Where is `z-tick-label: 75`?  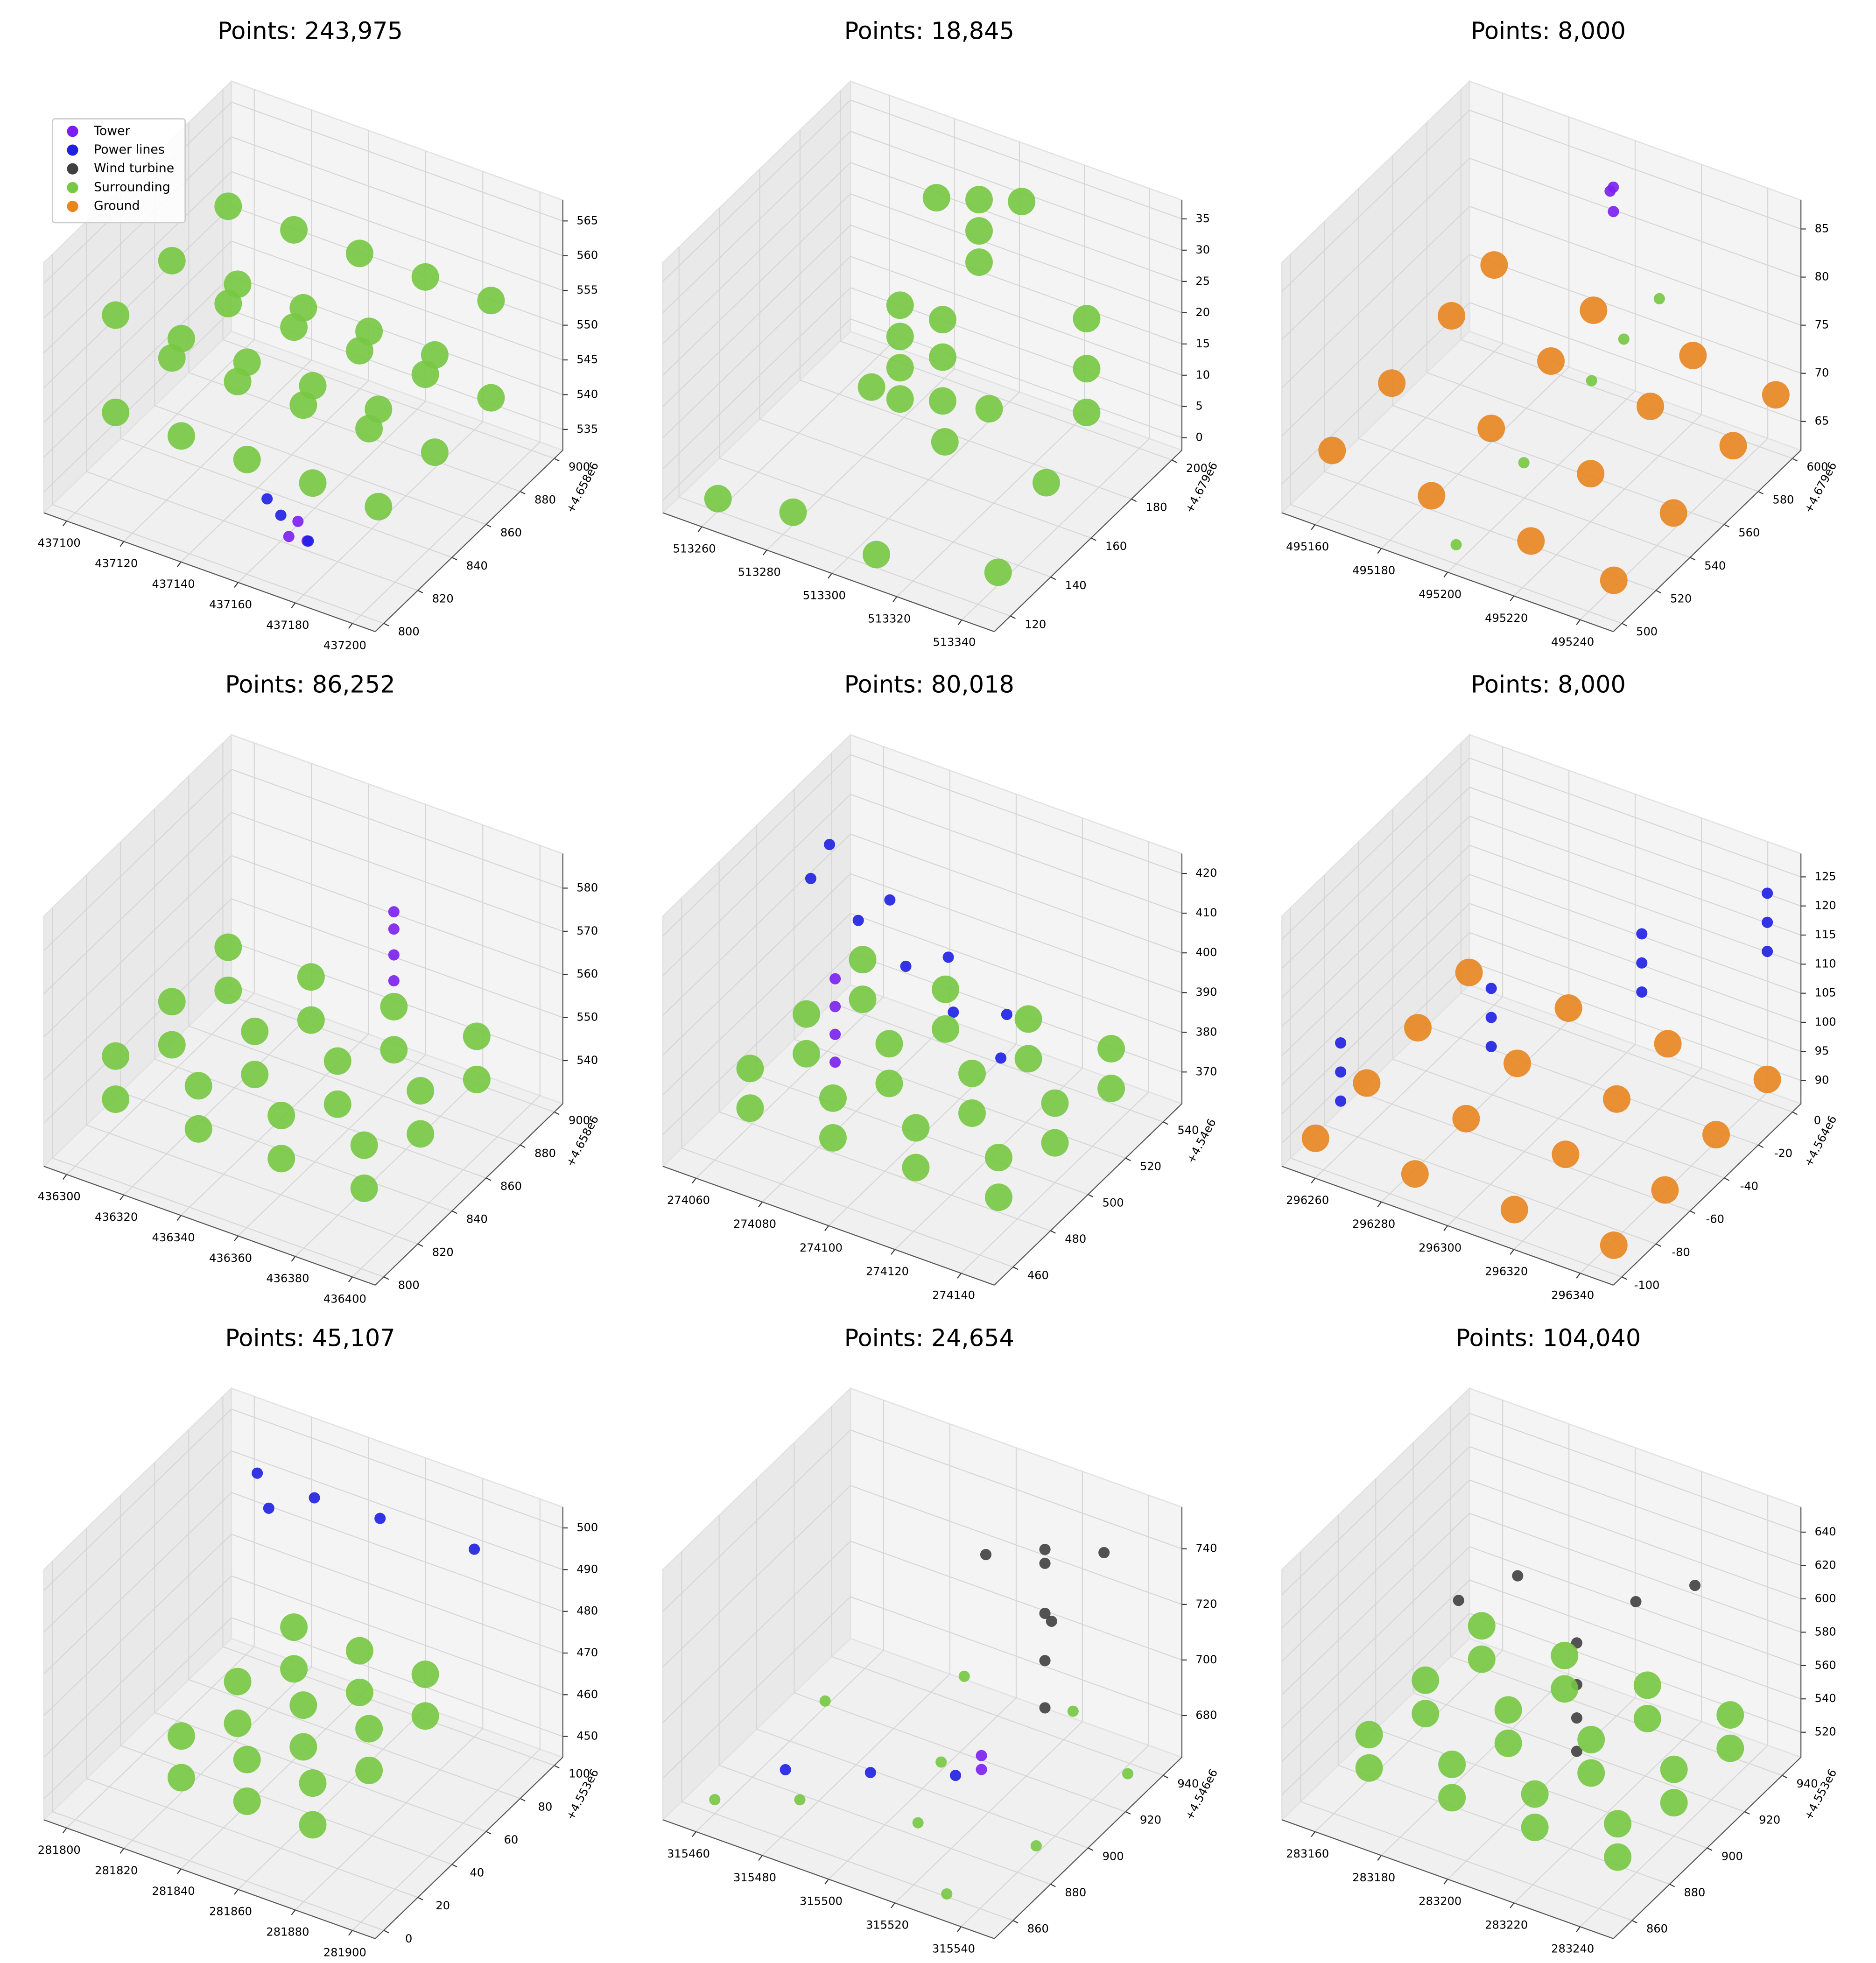
z-tick-label: 75 is located at coordinates (1822, 324).